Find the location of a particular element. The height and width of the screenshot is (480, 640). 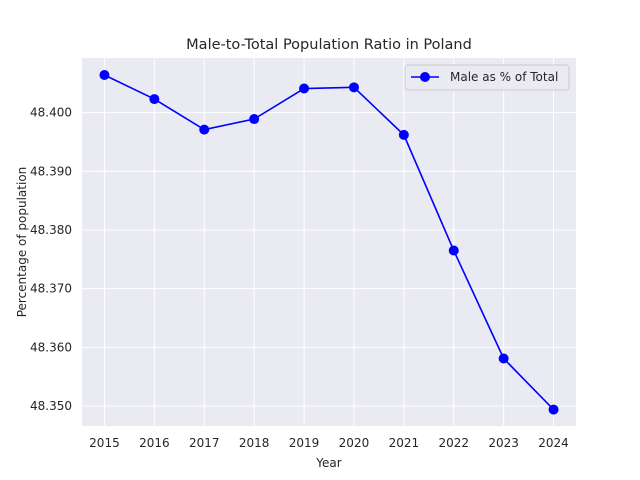

x-tick-label: 2018 is located at coordinates (254, 443).